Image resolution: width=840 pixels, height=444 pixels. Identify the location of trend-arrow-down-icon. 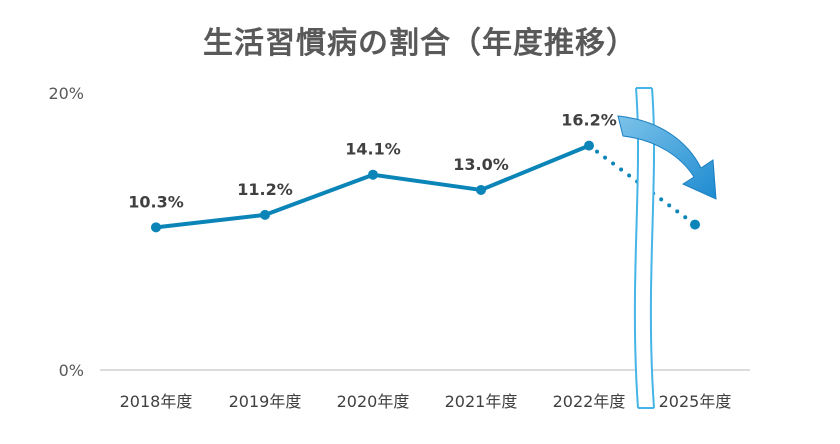
(667, 157).